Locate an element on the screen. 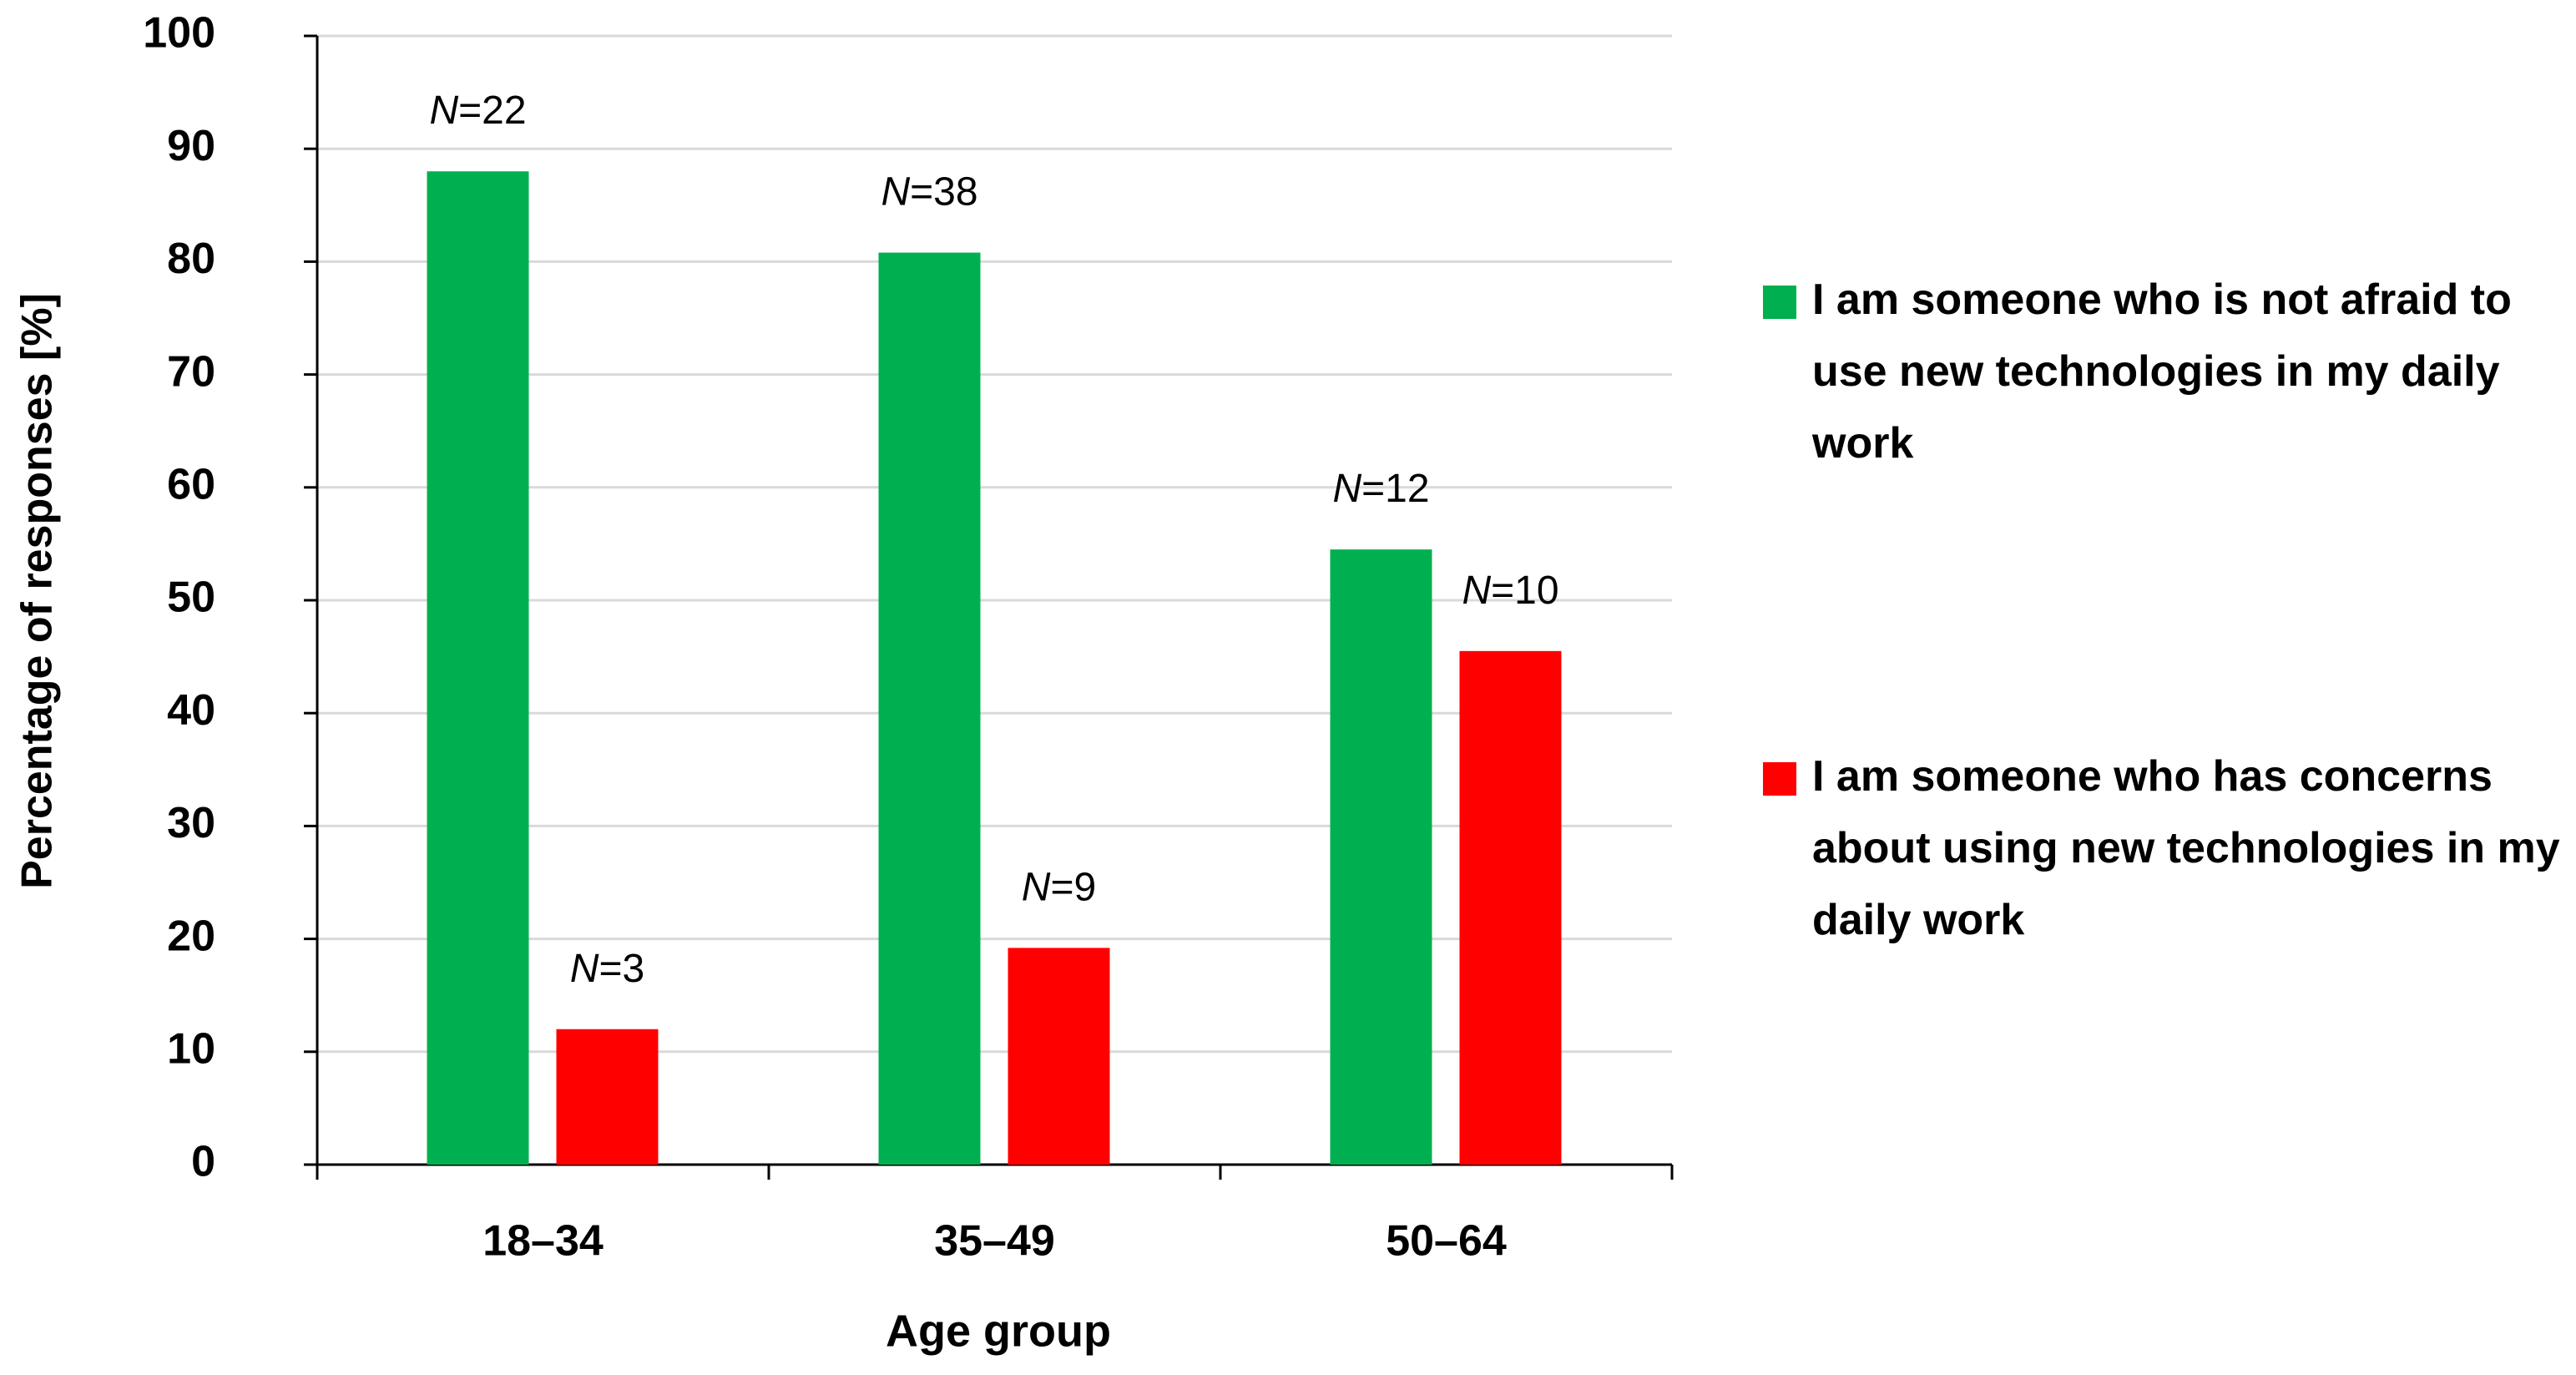 This screenshot has width=2576, height=1375. legend-line: work is located at coordinates (1862, 443).